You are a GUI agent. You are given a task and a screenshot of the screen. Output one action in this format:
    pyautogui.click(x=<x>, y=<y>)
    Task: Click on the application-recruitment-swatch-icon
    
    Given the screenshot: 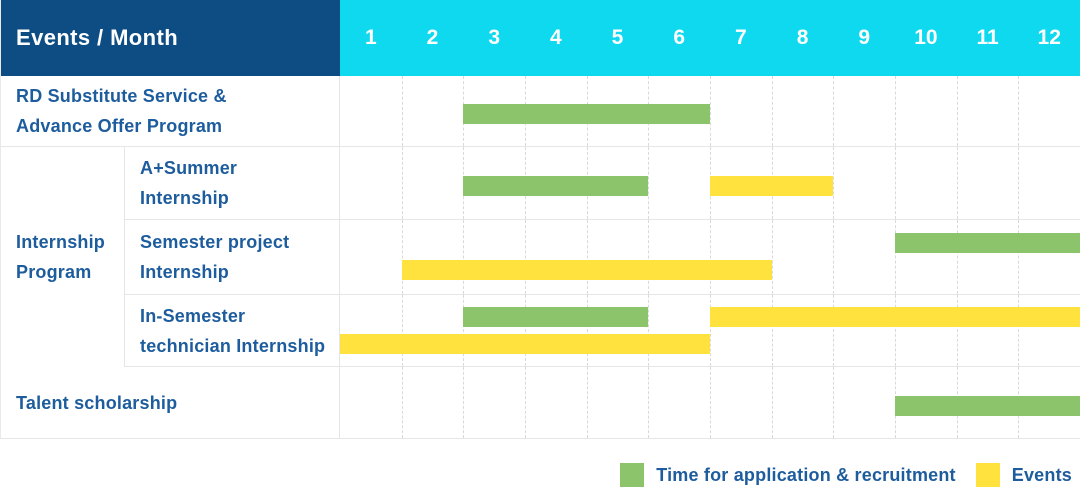 What is the action you would take?
    pyautogui.click(x=632, y=475)
    